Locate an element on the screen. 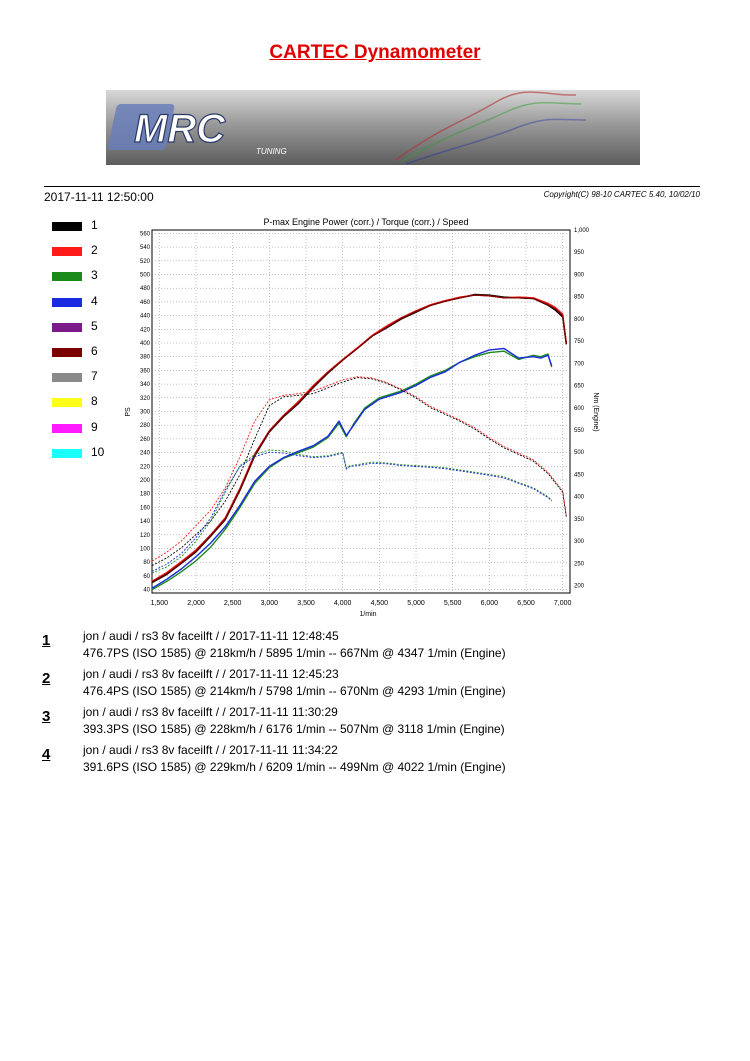 This screenshot has height=1061, width=750. y-tick-label: 60 is located at coordinates (146, 577).